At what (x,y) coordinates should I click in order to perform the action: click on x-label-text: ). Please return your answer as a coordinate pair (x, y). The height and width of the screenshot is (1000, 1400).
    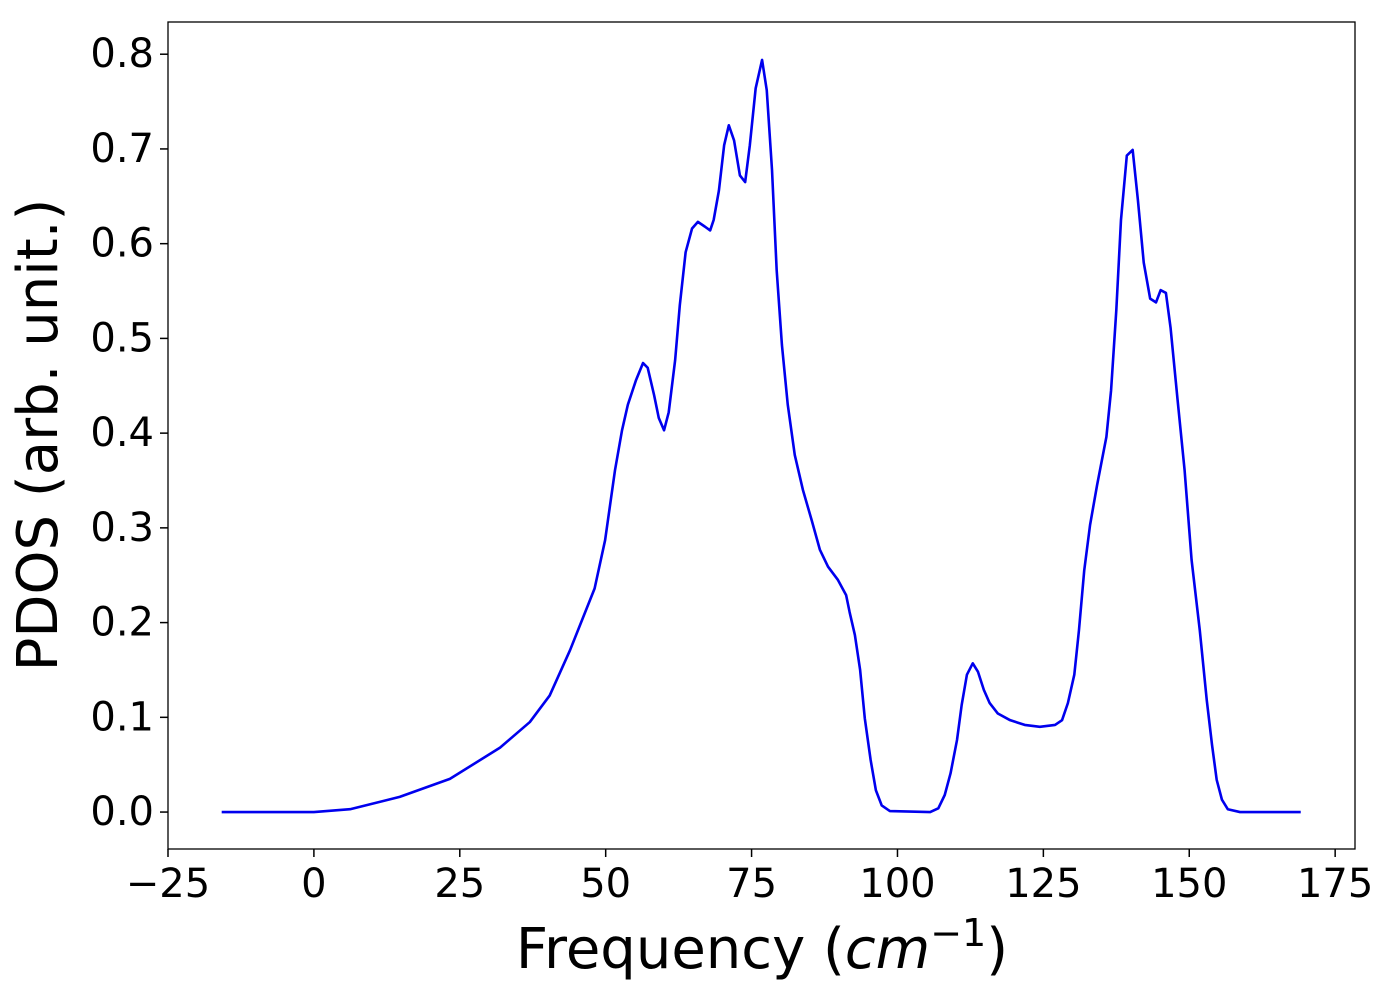
    Looking at the image, I should click on (997, 949).